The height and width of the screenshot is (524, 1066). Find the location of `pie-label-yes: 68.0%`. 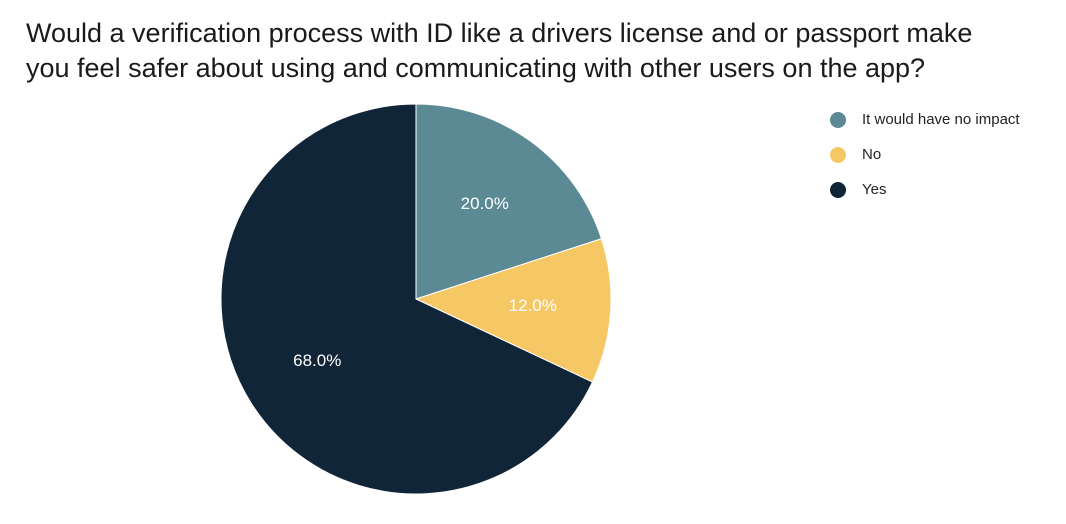

pie-label-yes: 68.0% is located at coordinates (317, 360).